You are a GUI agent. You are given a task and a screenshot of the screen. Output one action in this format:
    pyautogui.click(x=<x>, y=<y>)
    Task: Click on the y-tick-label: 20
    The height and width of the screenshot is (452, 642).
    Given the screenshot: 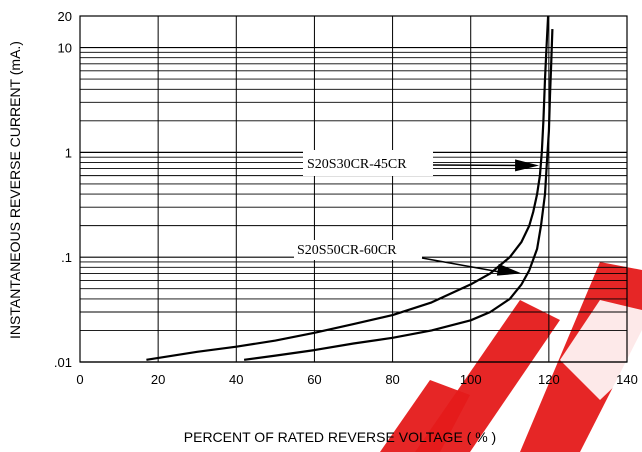 What is the action you would take?
    pyautogui.click(x=65, y=16)
    